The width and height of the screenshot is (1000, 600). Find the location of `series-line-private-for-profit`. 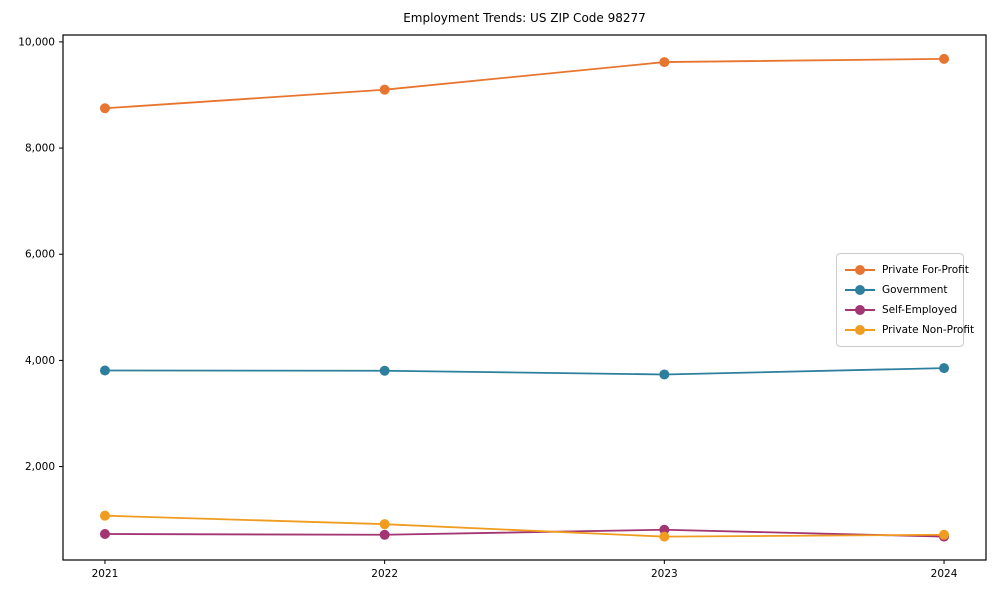

series-line-private-for-profit is located at coordinates (524, 83).